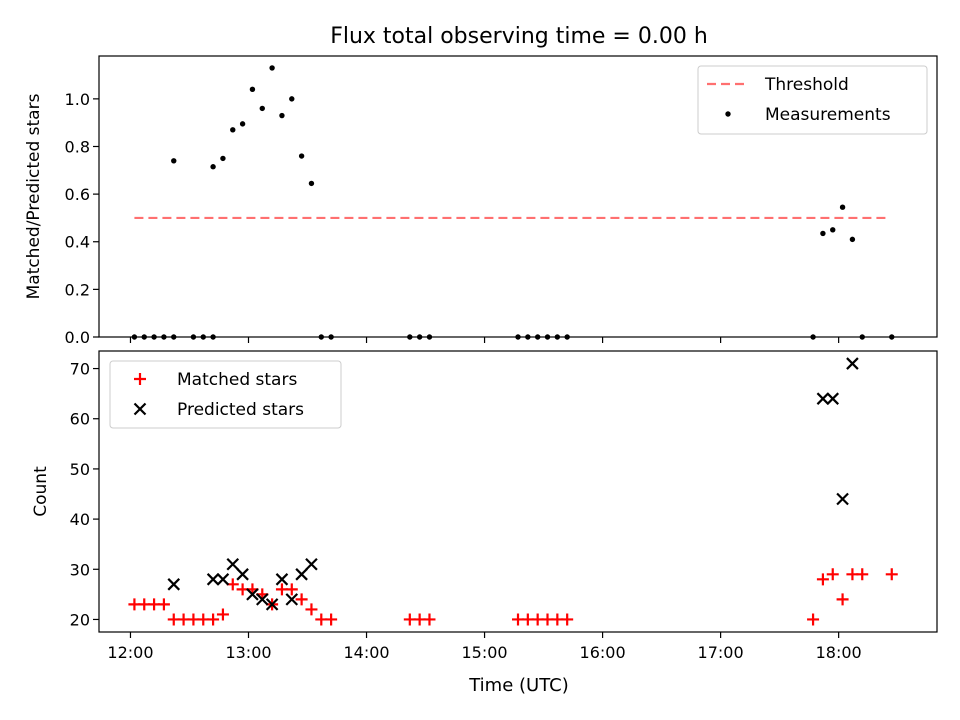 This screenshot has width=960, height=720. What do you see at coordinates (80, 569) in the screenshot?
I see `y-tick-label: 30` at bounding box center [80, 569].